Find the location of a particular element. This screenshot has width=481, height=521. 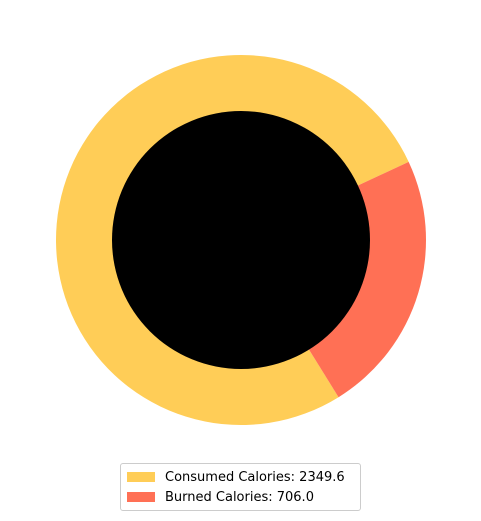

legend-swatch-consumed is located at coordinates (141, 477).